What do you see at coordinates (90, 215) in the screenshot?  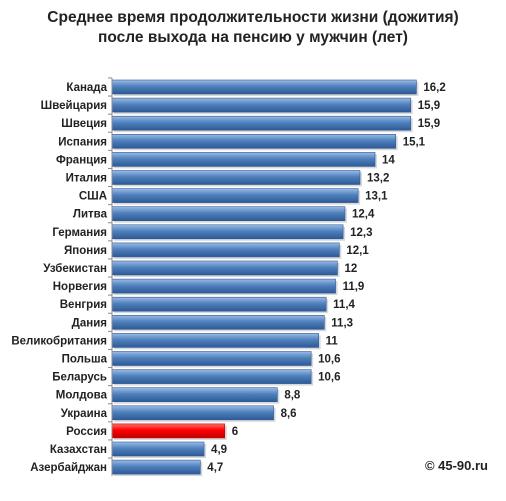 I see `category-label-7: Литва` at bounding box center [90, 215].